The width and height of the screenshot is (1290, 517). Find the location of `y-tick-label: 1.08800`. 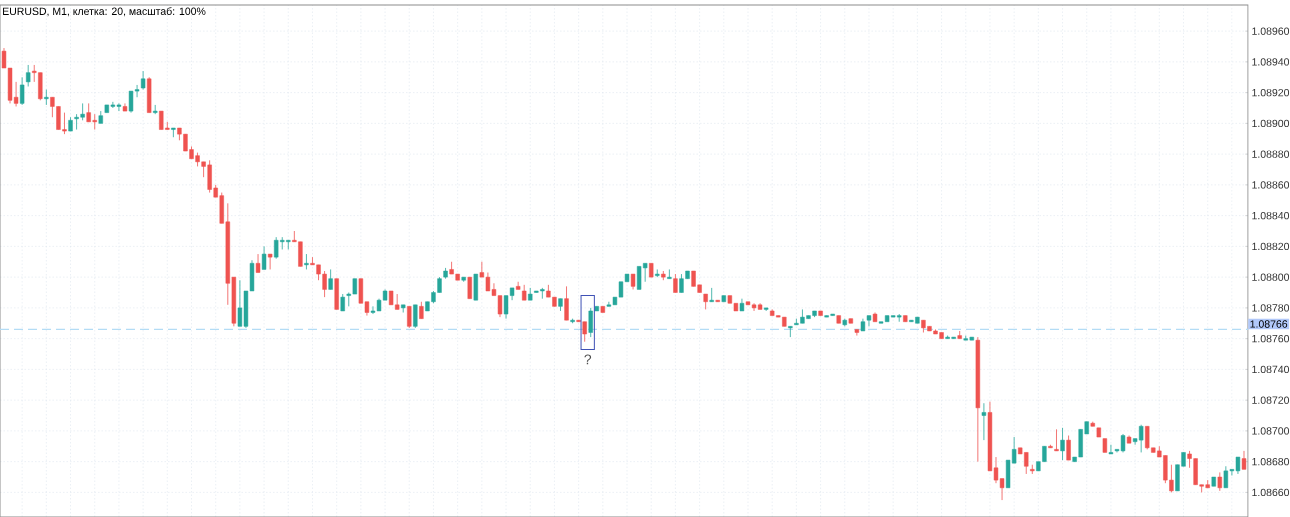

y-tick-label: 1.08800 is located at coordinates (1271, 277).